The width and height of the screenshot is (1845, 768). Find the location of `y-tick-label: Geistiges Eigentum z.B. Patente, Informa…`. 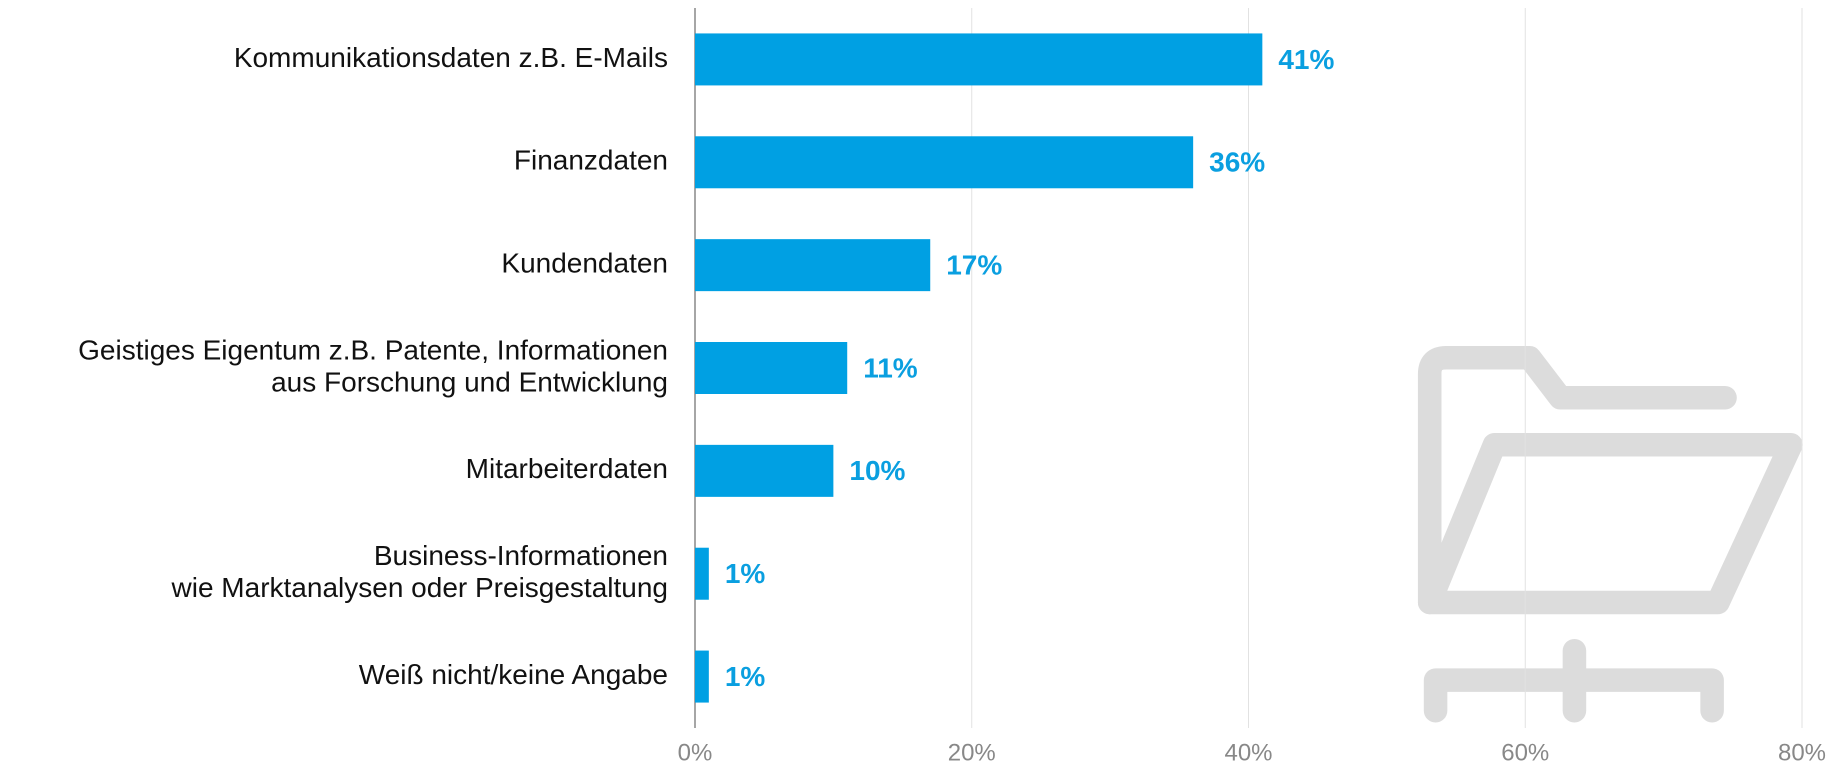

y-tick-label: Geistiges Eigentum z.B. Patente, Informa… is located at coordinates (373, 349).